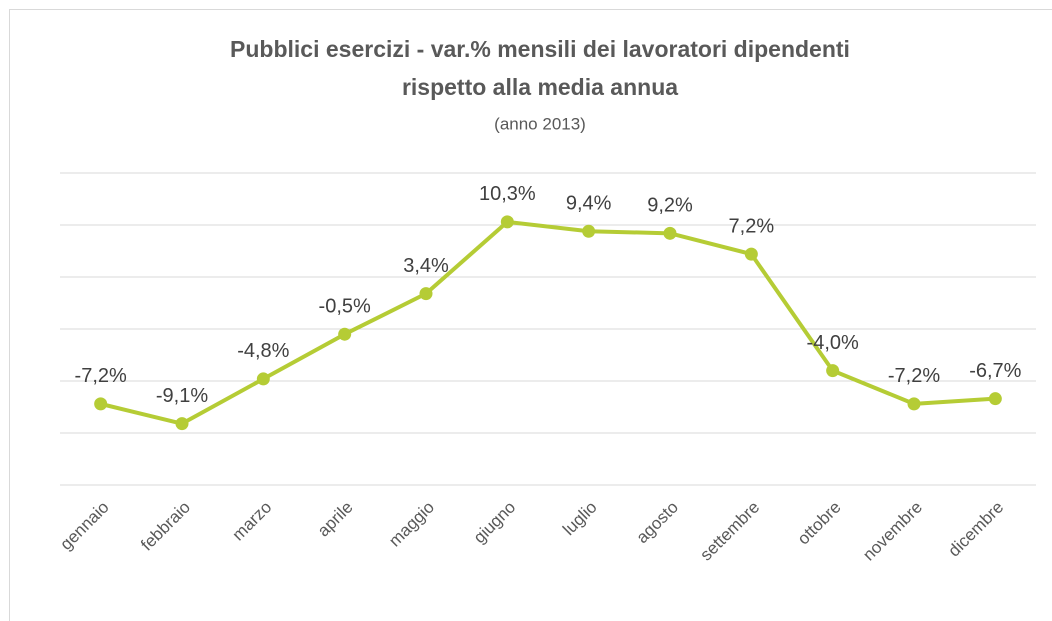 This screenshot has width=1052, height=621. I want to click on data-label: -4,0%, so click(833, 343).